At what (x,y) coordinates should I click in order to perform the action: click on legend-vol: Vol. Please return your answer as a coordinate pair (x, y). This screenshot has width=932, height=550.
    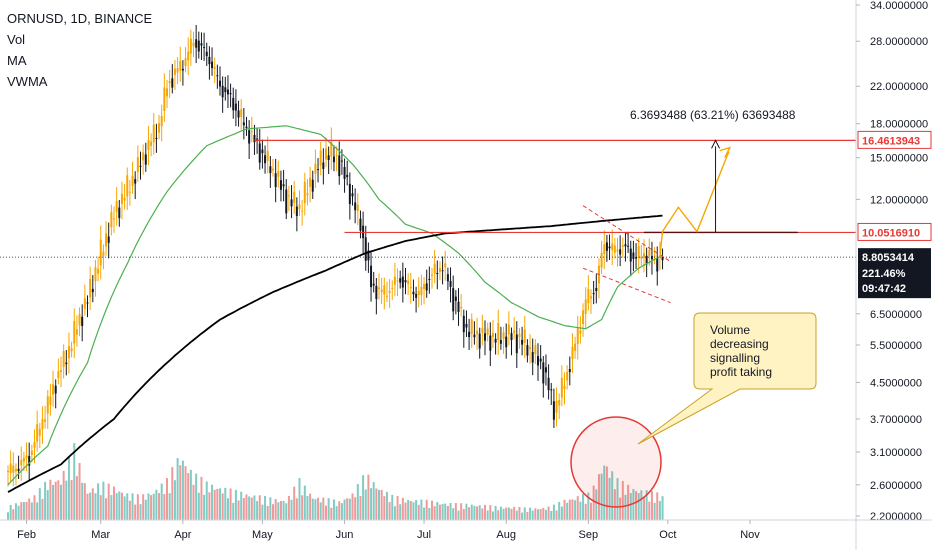
    Looking at the image, I should click on (16, 39).